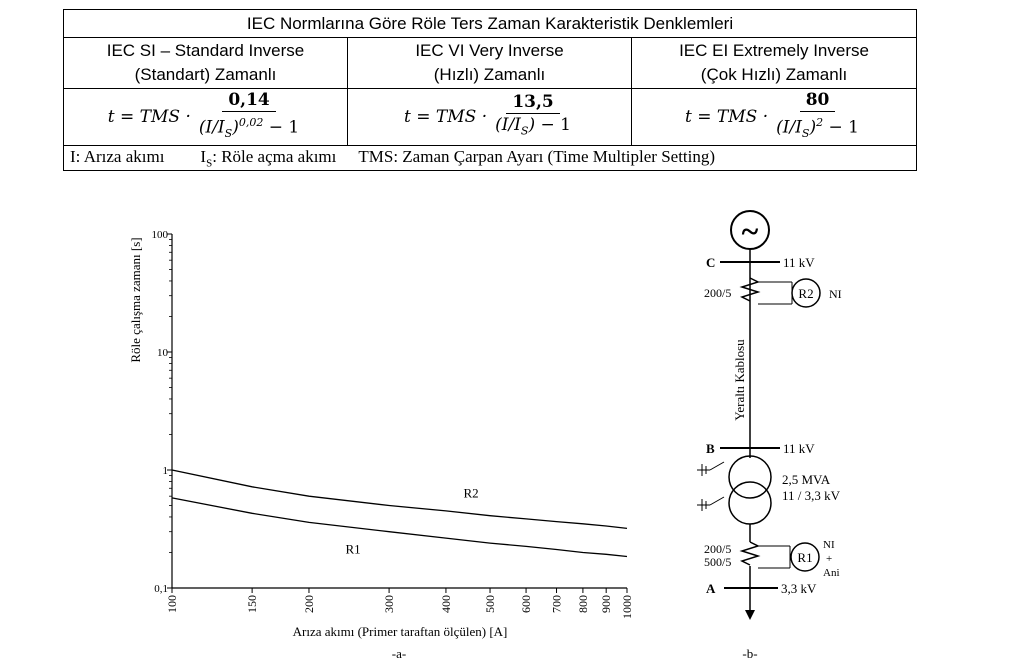 The width and height of the screenshot is (1024, 669). Describe the element at coordinates (205, 74) in the screenshot. I see `header-si-line2: (Standart) Zamanlı` at that location.